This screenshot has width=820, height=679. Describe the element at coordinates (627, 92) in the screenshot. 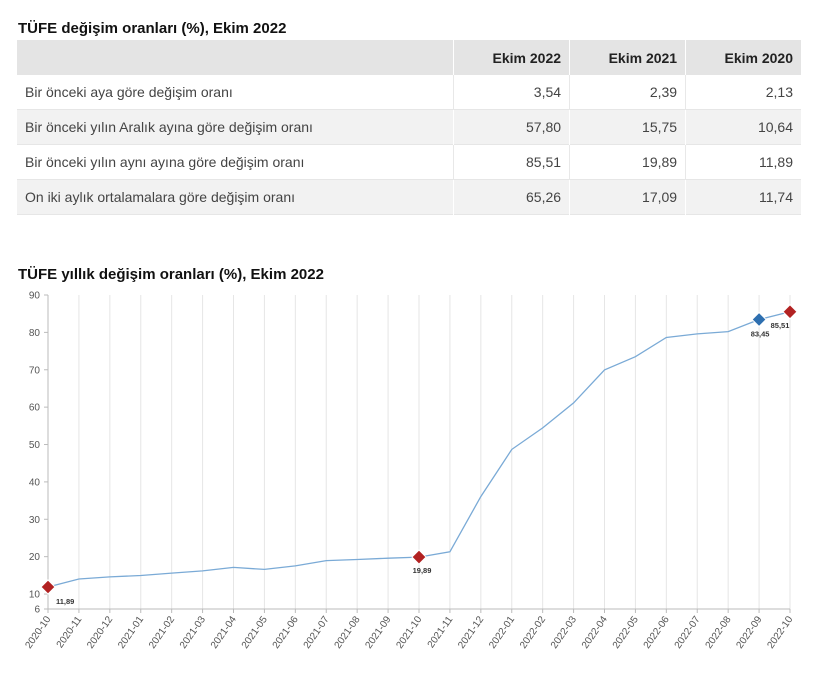

I see `table-cell: 2,39` at that location.